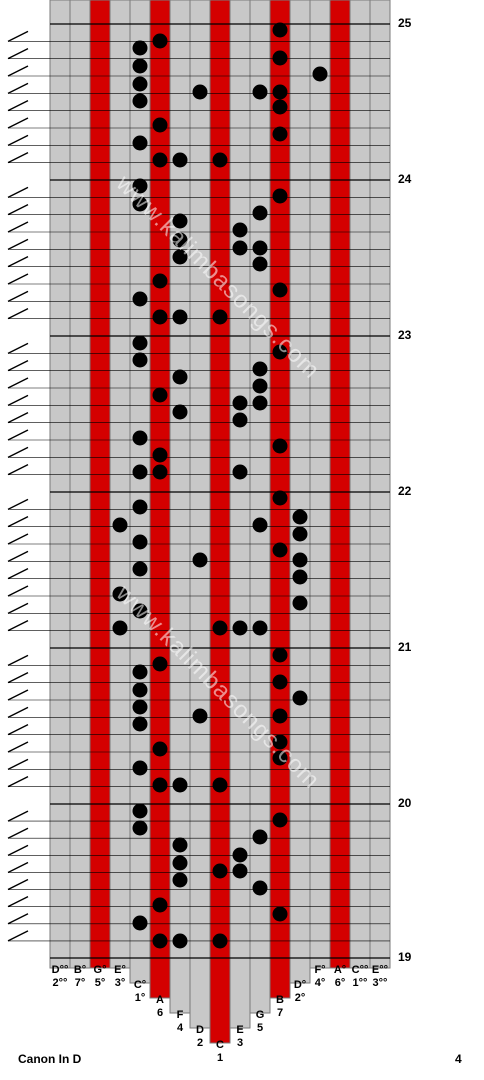 This screenshot has width=484, height=1080. What do you see at coordinates (340, 977) in the screenshot?
I see `key-label-14: A° 6°` at bounding box center [340, 977].